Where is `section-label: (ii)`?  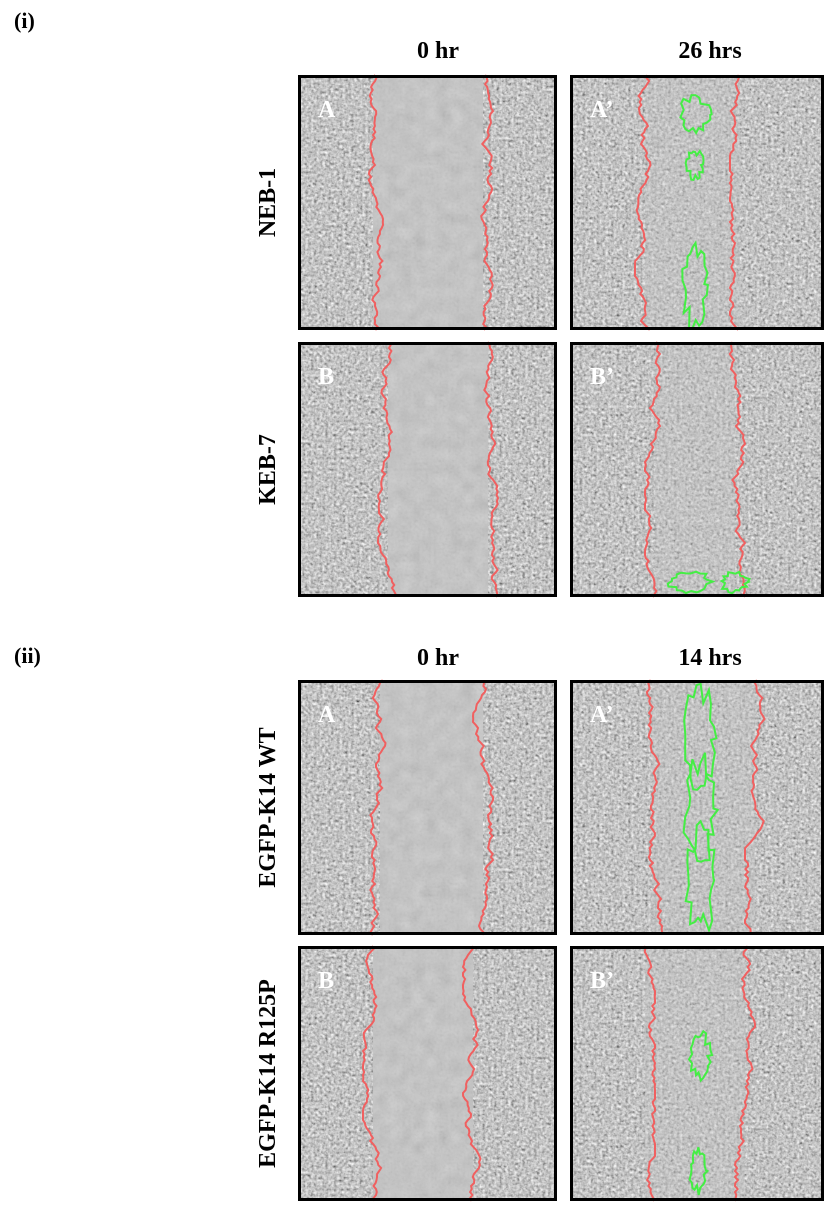 section-label: (ii) is located at coordinates (27, 655).